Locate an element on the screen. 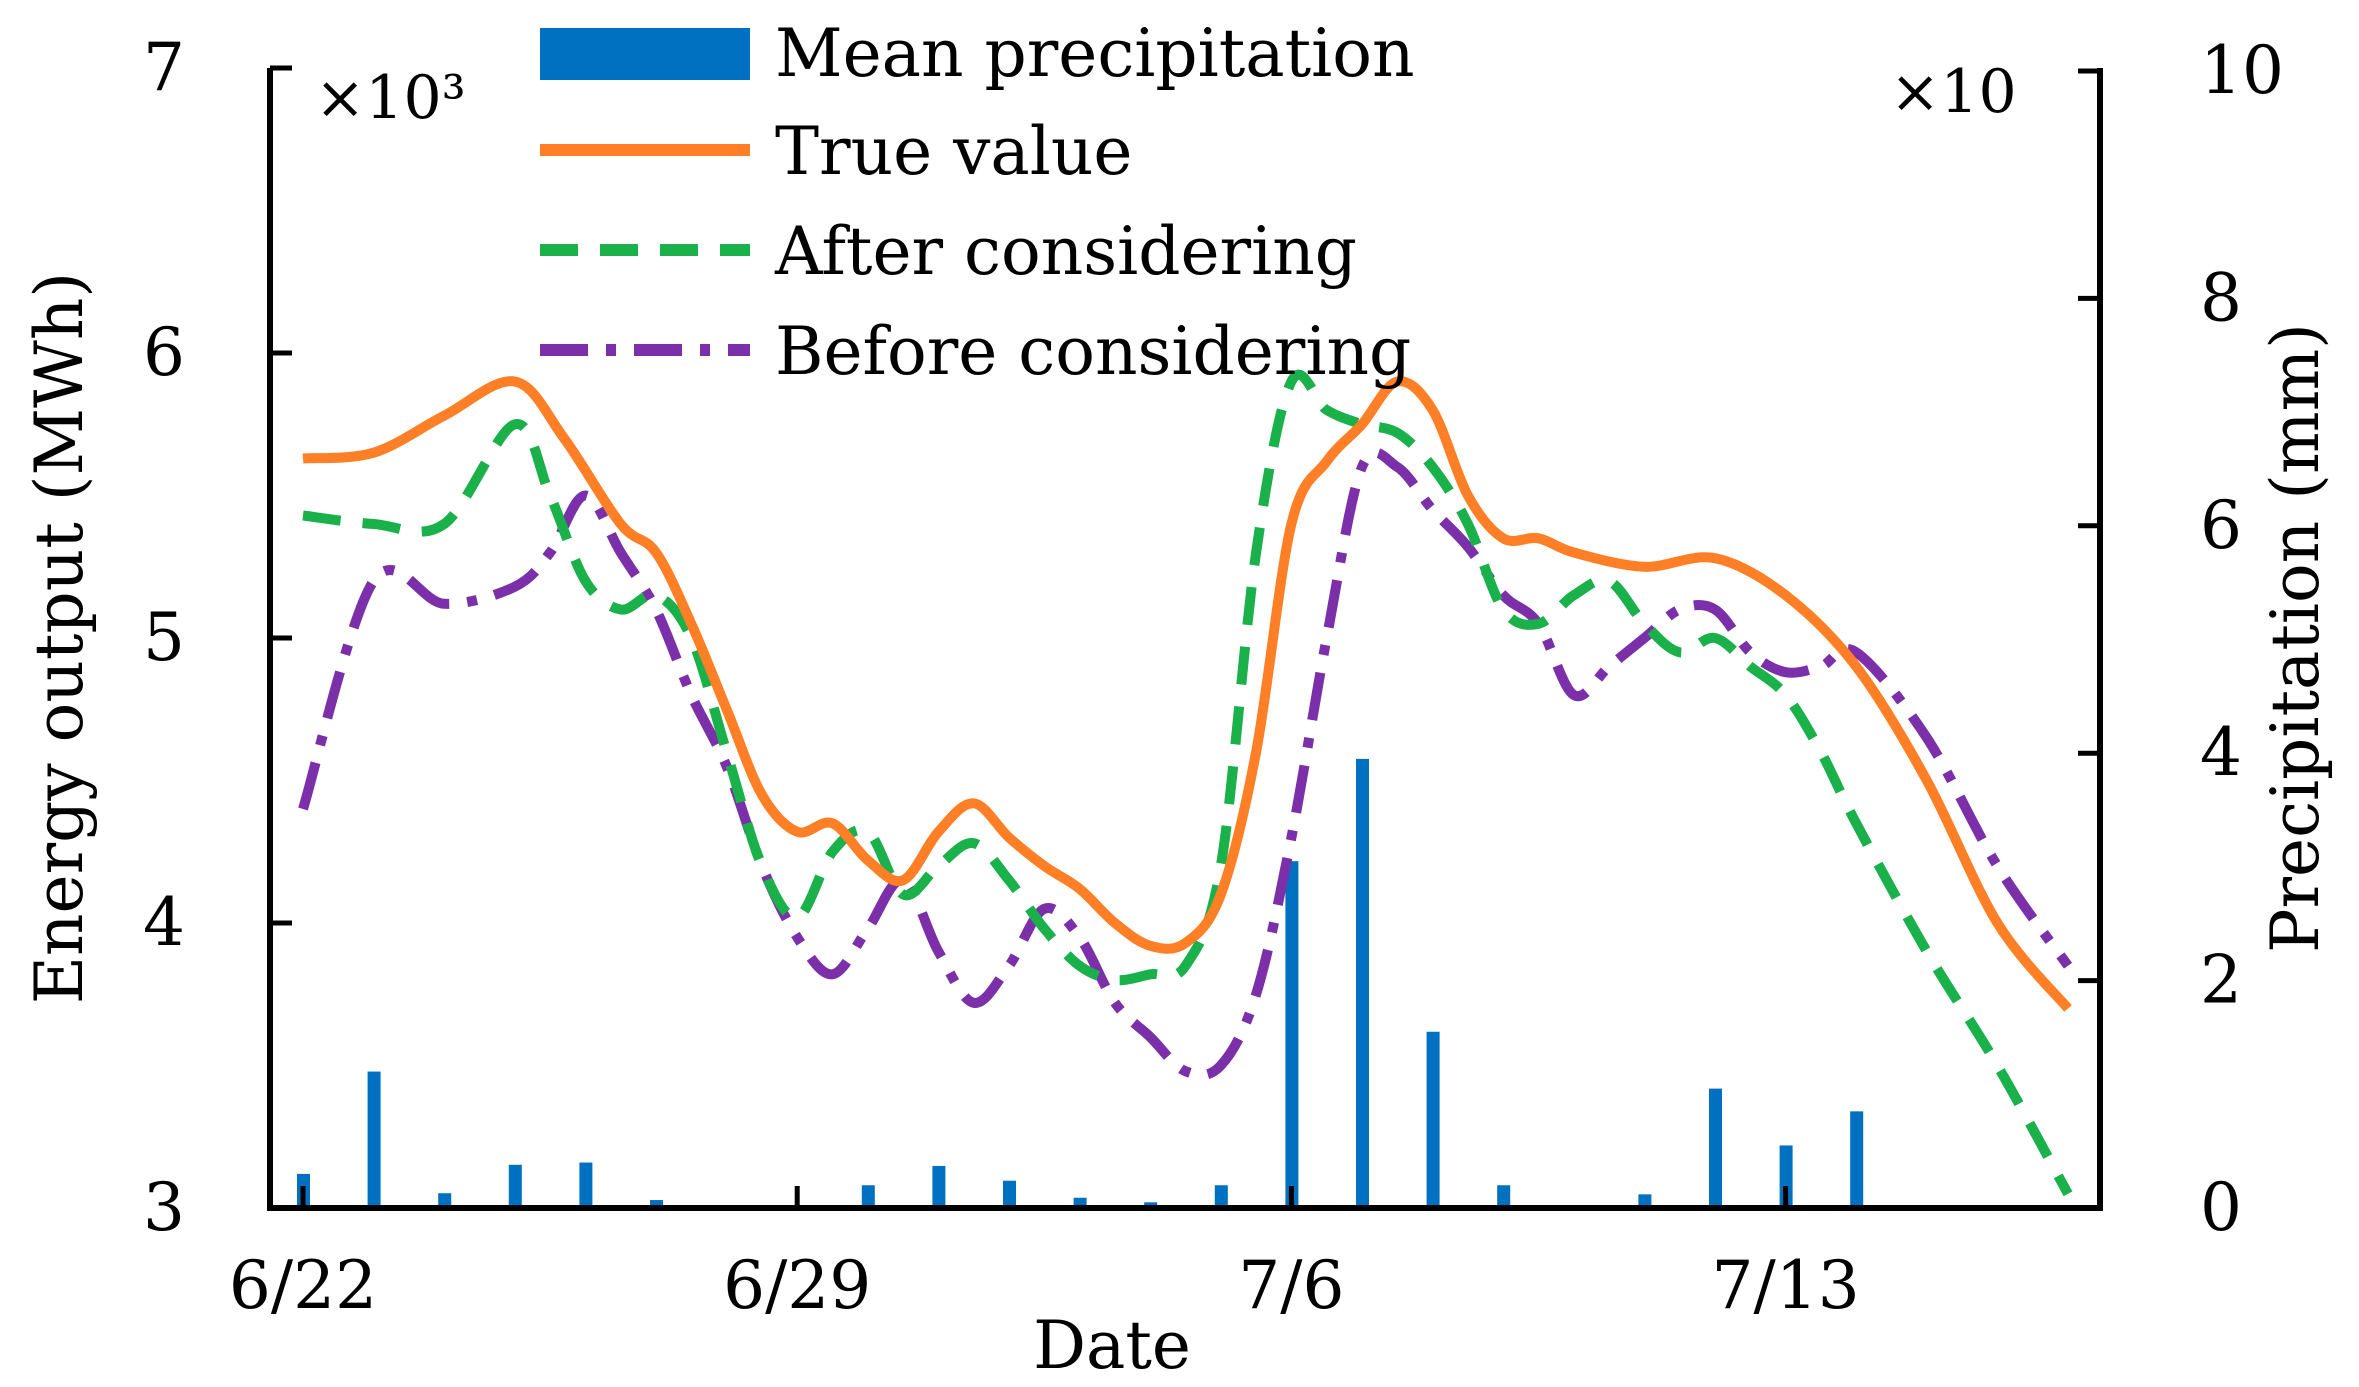 Image resolution: width=2359 pixels, height=1387 pixels. left-tick-label: 3 is located at coordinates (164, 1207).